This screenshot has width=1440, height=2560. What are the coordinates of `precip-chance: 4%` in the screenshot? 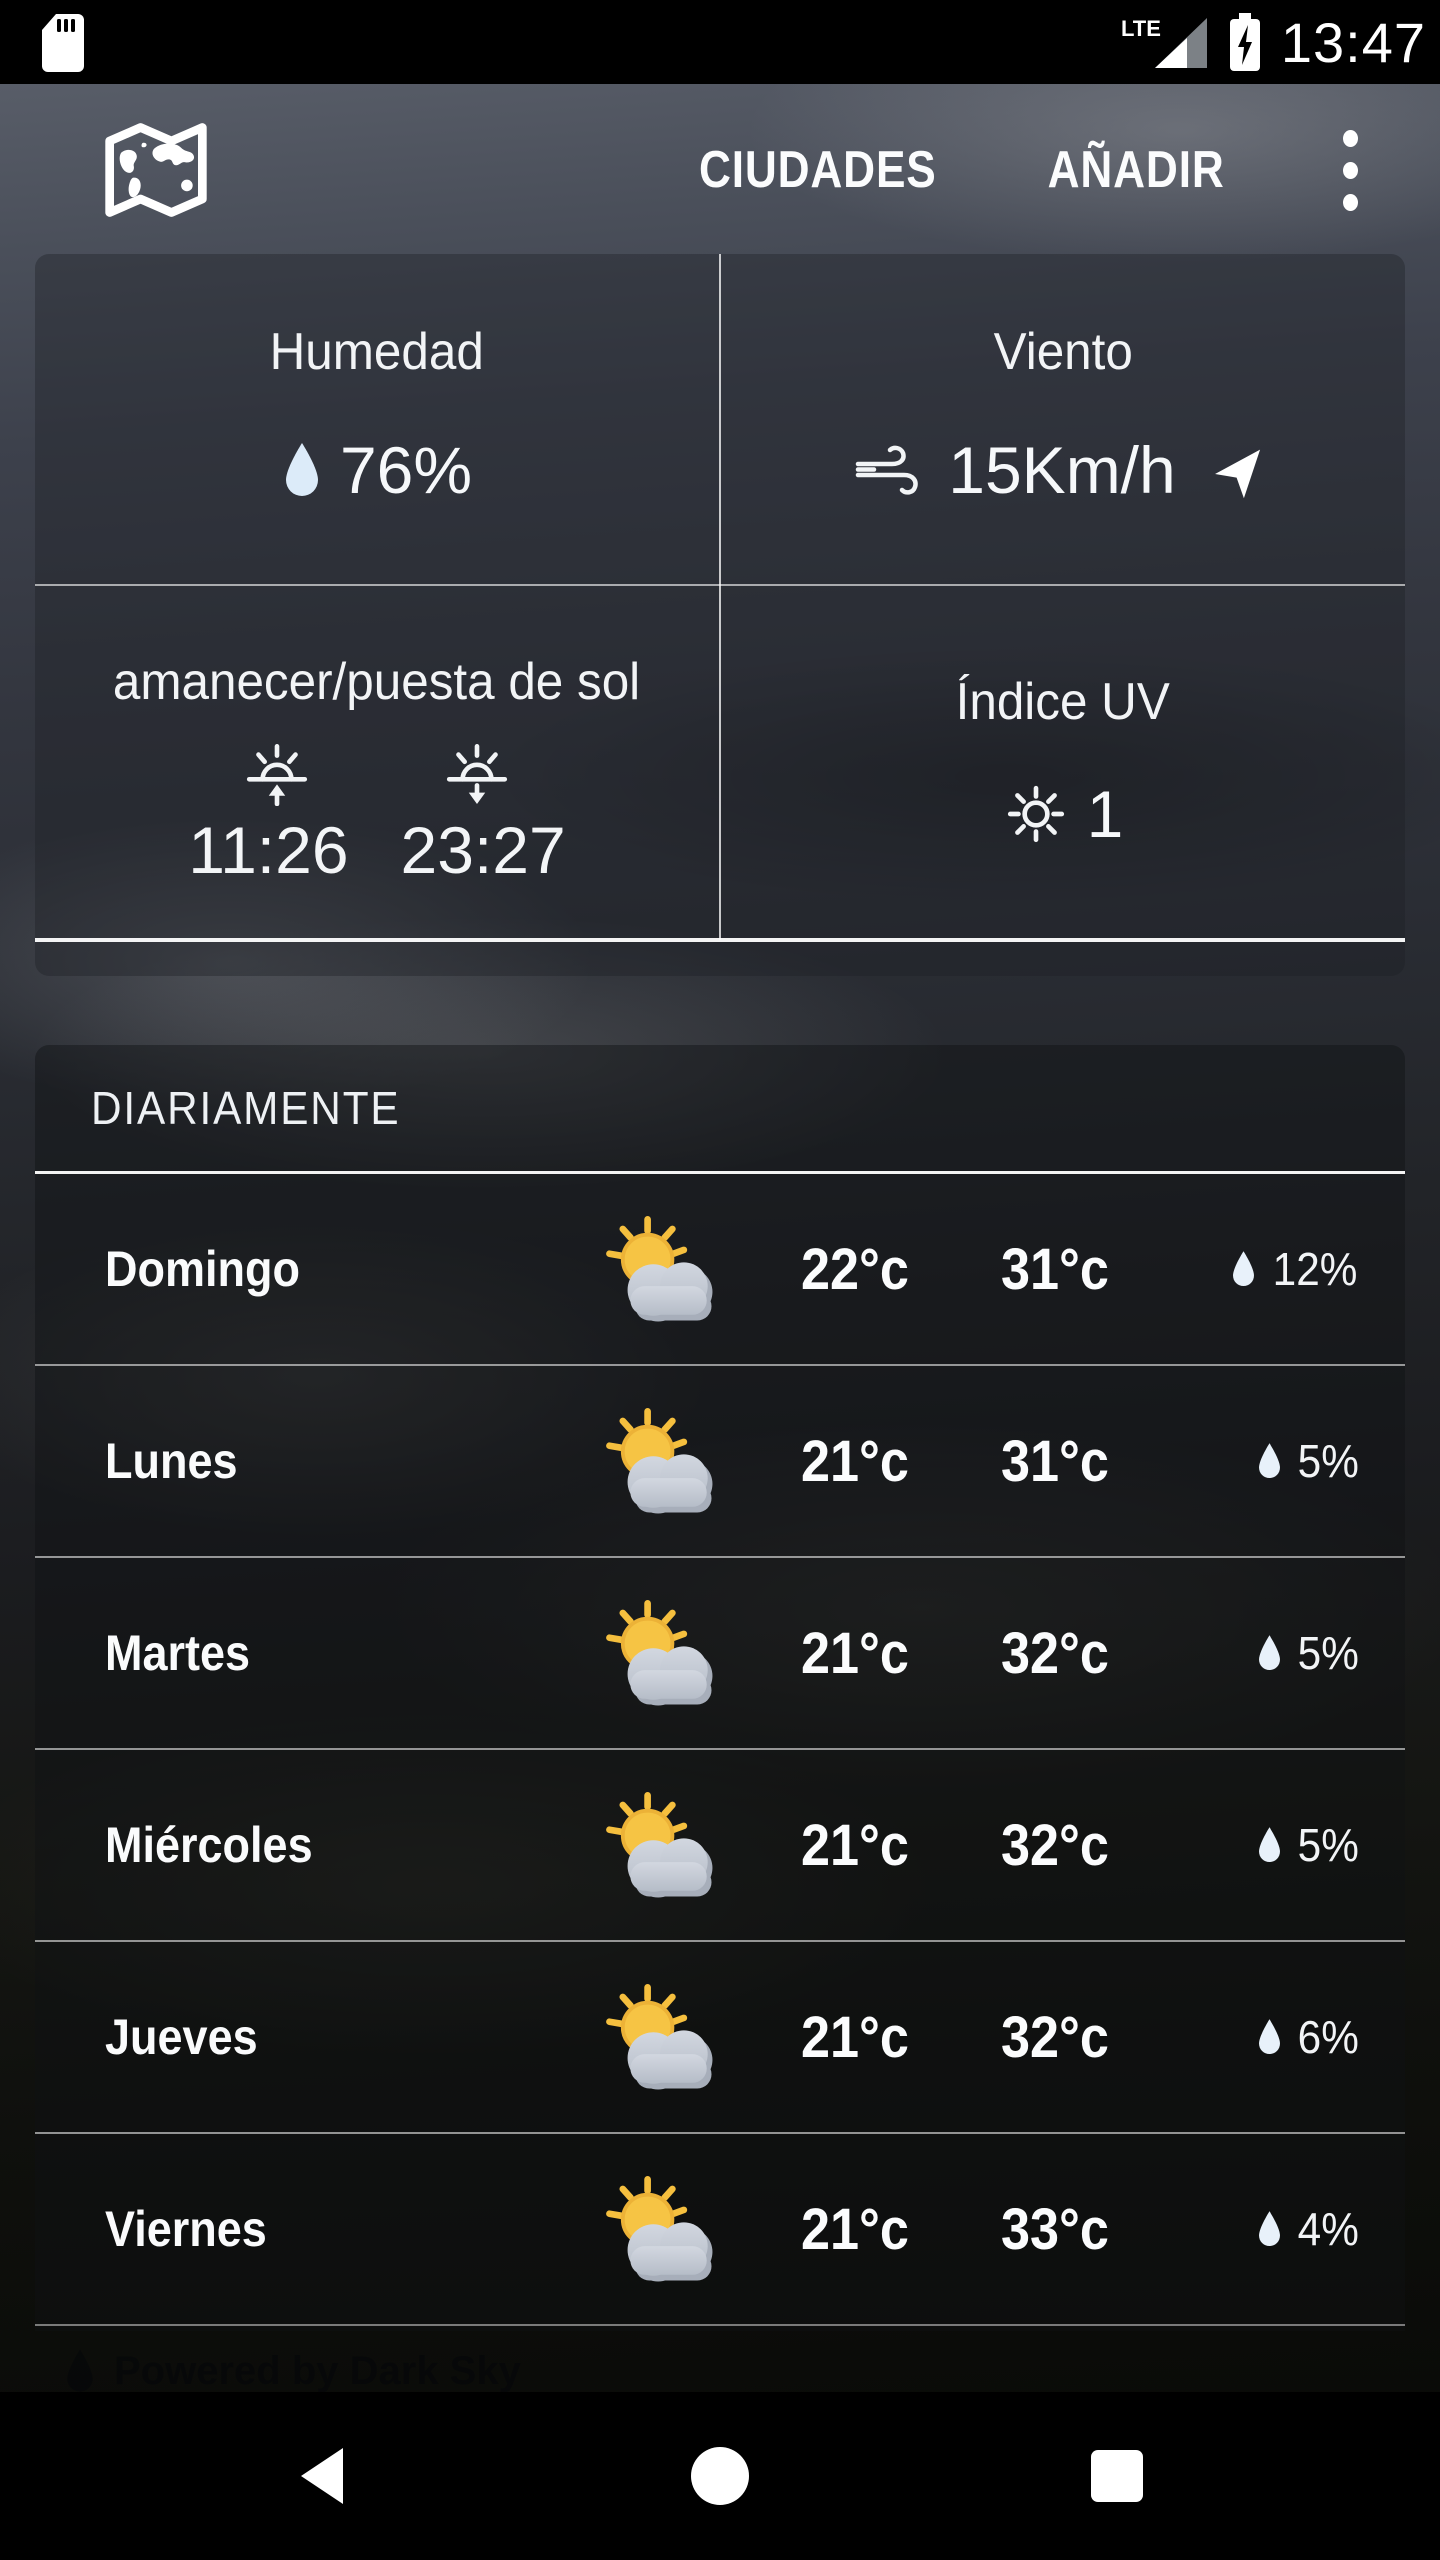 It's located at (1328, 2229).